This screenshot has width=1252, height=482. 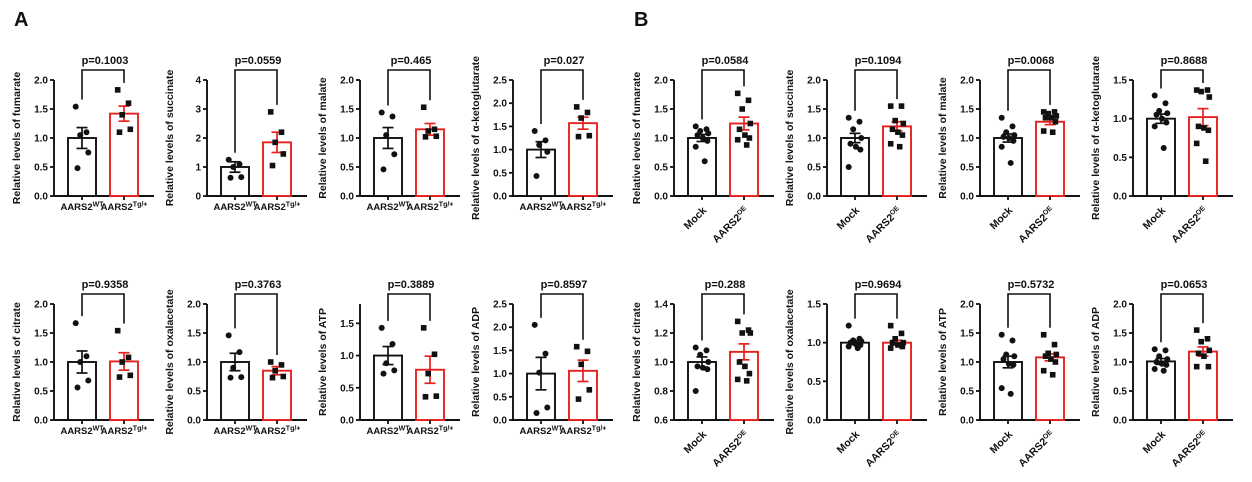 I want to click on y-axis-title: Relative levels of fumarate, so click(x=17, y=138).